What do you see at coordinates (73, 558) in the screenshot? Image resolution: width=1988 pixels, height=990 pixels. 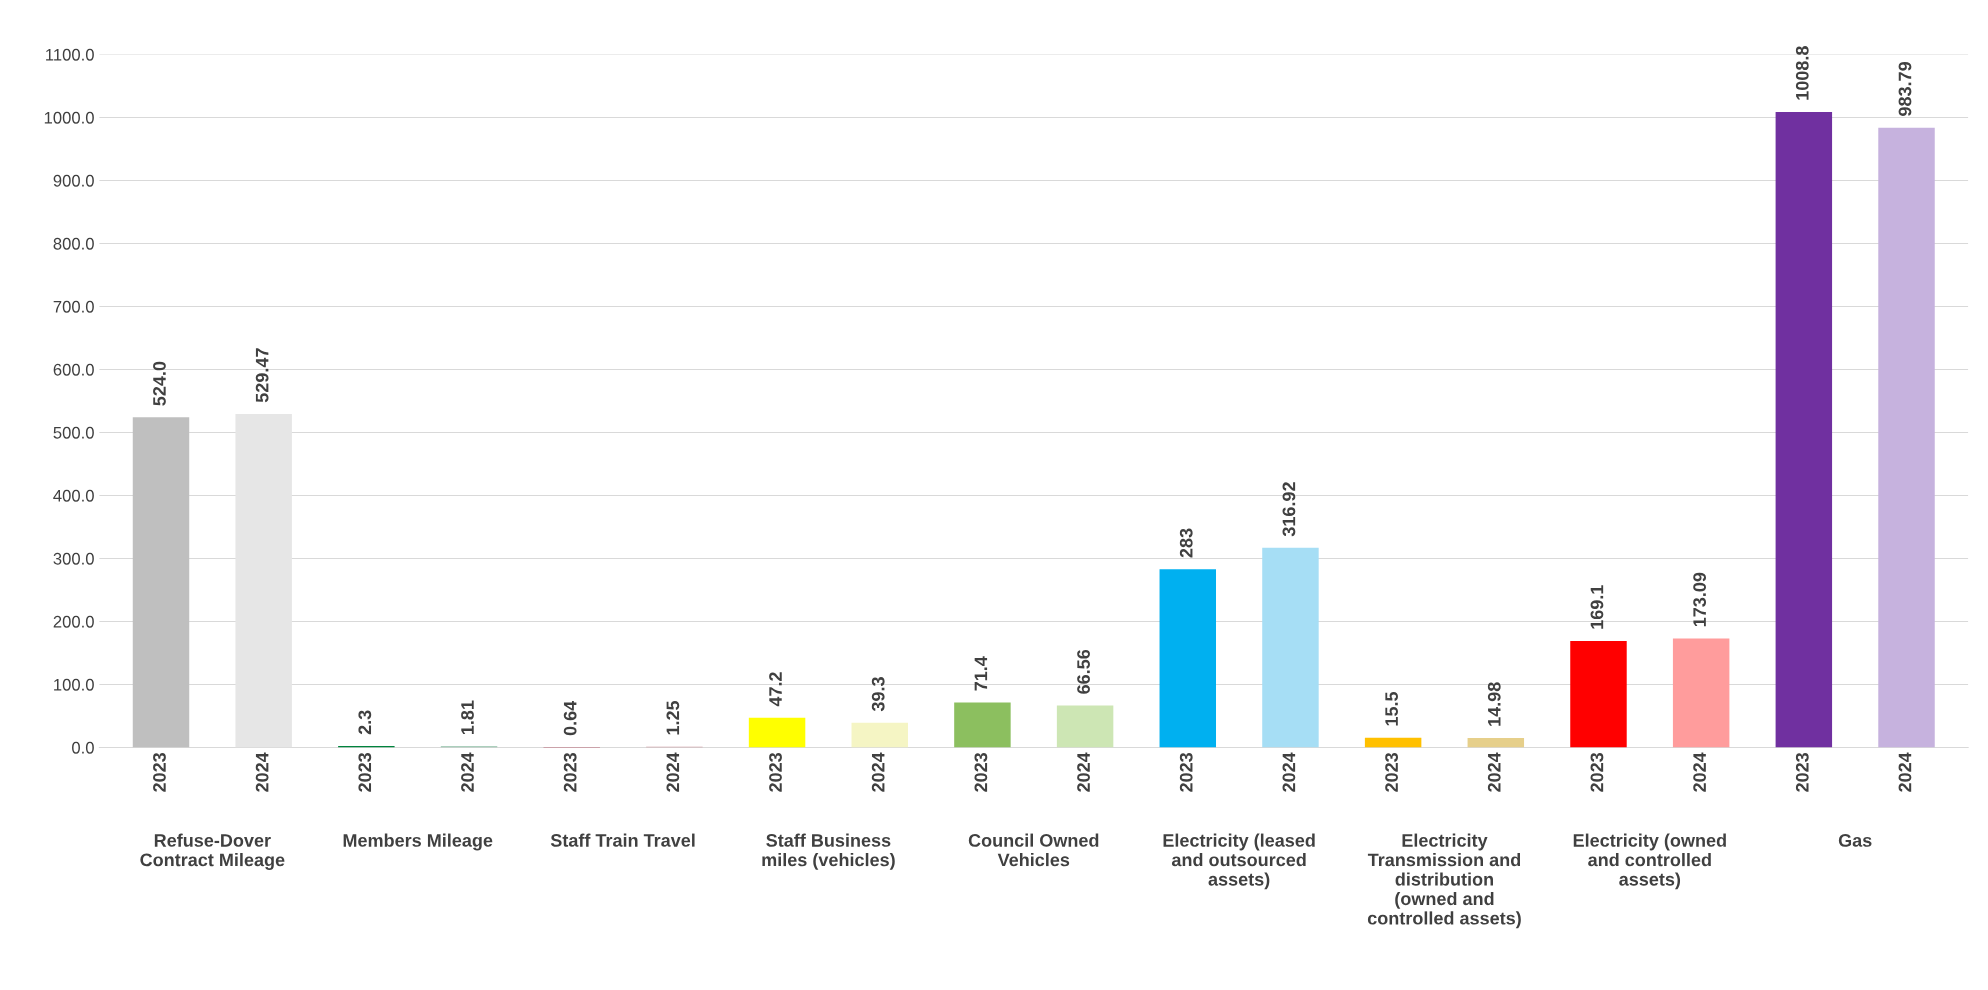 I see `y-tick-label: 300.0` at bounding box center [73, 558].